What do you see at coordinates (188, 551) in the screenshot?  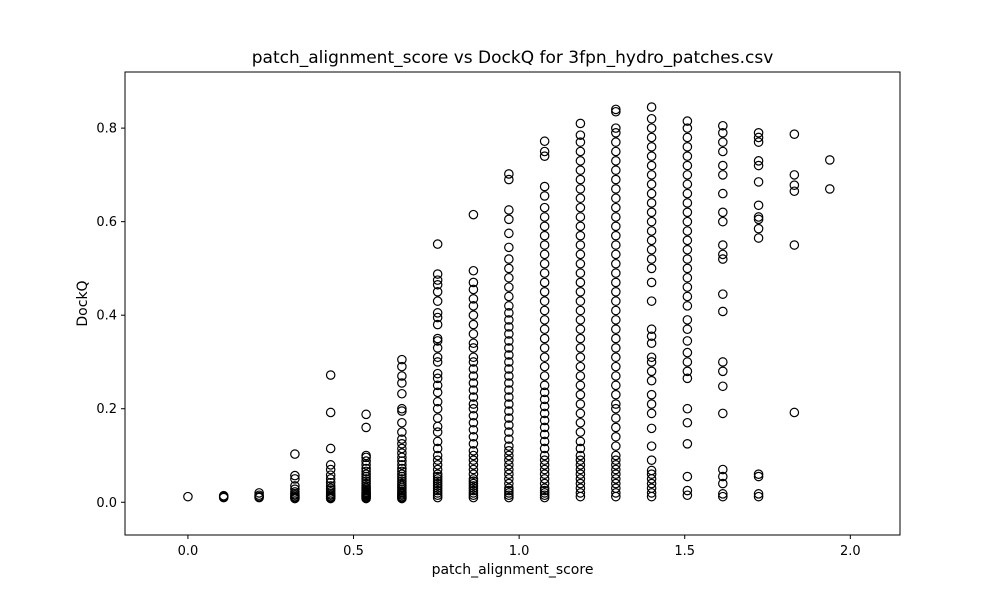 I see `x-tick-label: 0.0` at bounding box center [188, 551].